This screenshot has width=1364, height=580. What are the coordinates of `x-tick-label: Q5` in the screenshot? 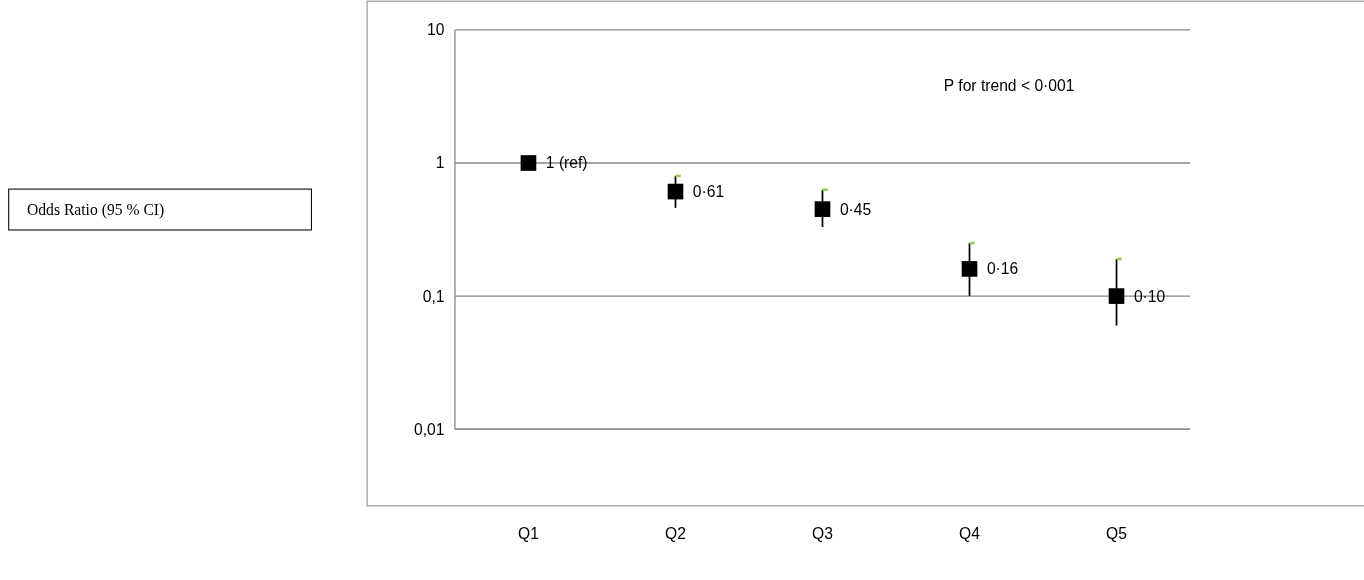 It's located at (1117, 533).